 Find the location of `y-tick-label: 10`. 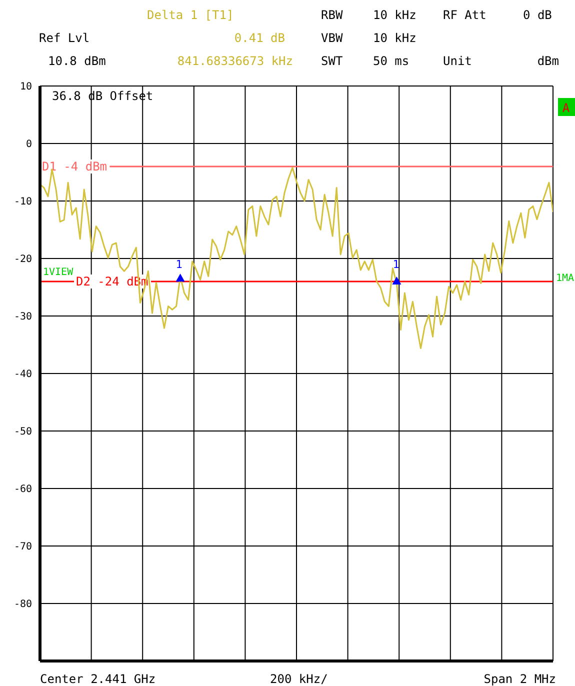

y-tick-label: 10 is located at coordinates (26, 87).